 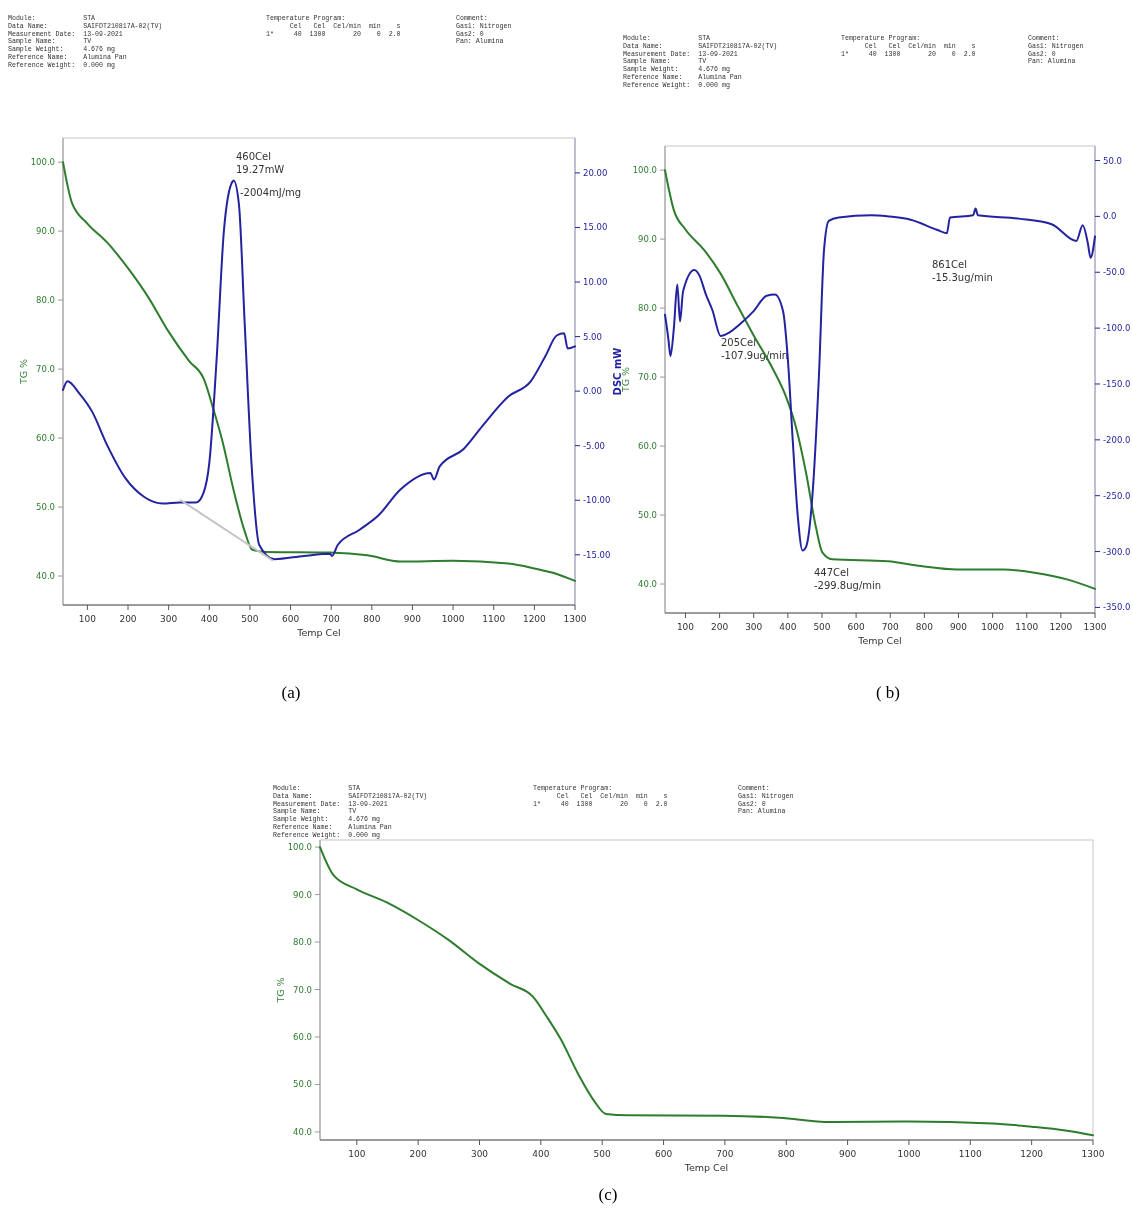 I want to click on annotation: 460Cel 19.27mW, so click(x=260, y=163).